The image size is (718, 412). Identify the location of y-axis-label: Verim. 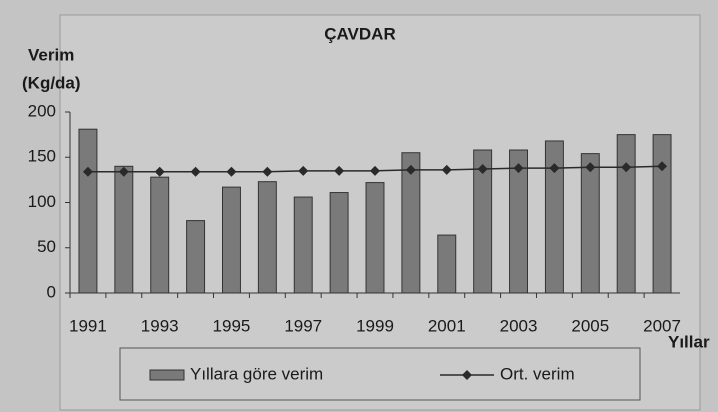
(51, 54).